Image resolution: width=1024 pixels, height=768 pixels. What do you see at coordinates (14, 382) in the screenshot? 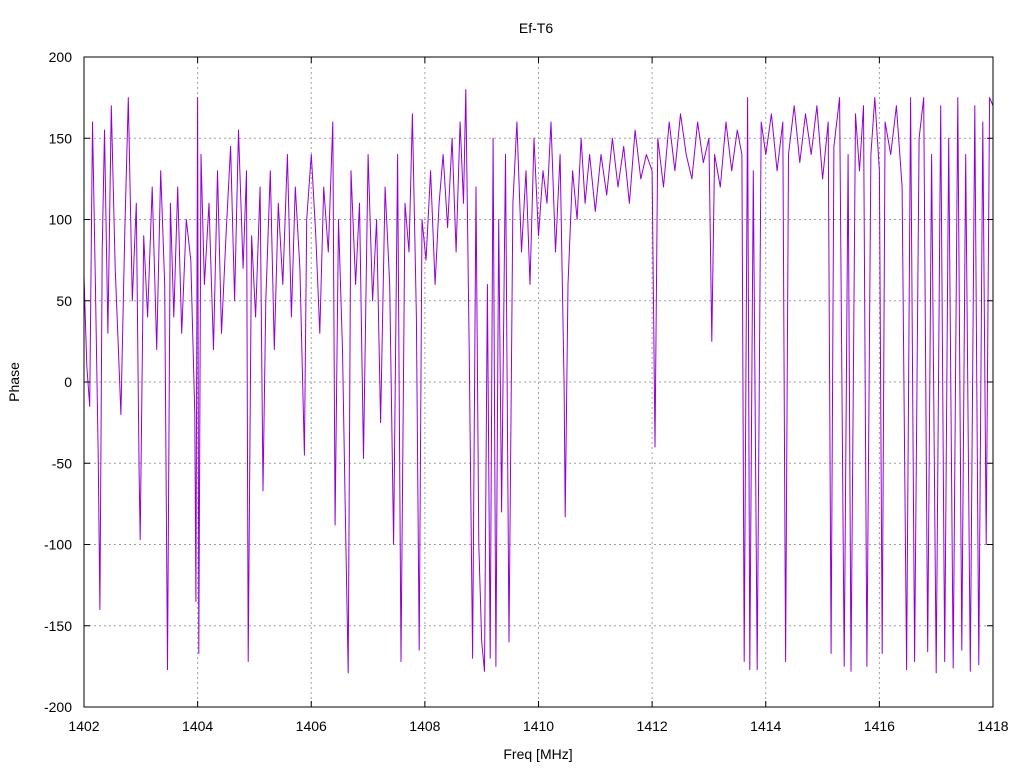
I see `y-axis-label: Phase` at bounding box center [14, 382].